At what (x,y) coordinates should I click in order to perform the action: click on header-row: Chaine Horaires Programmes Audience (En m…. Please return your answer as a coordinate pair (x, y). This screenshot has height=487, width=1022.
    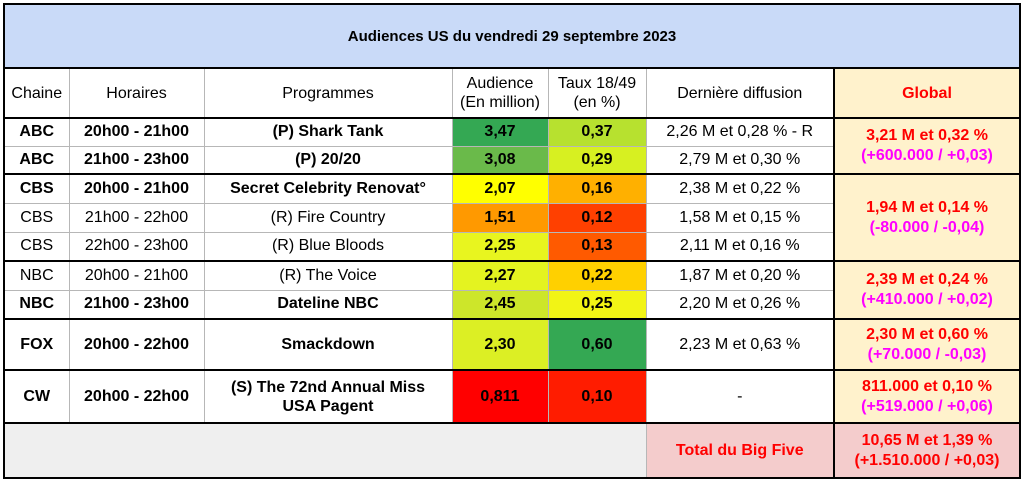
    Looking at the image, I should click on (512, 93).